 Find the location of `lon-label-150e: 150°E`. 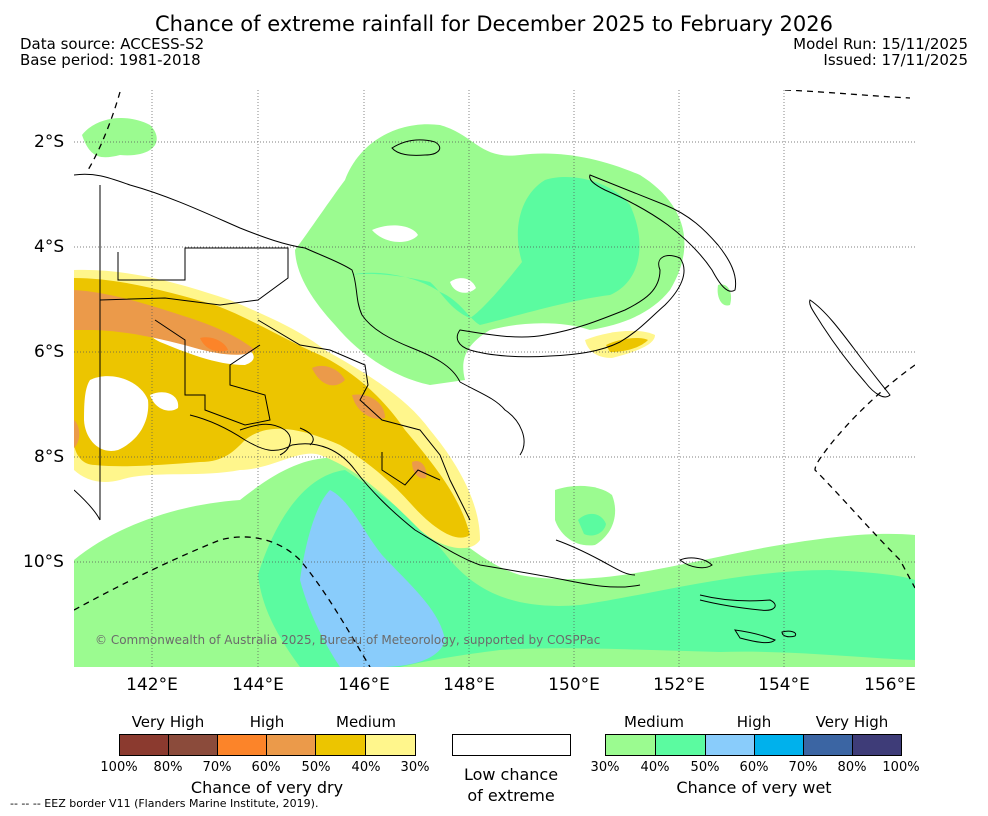

lon-label-150e: 150°E is located at coordinates (574, 685).